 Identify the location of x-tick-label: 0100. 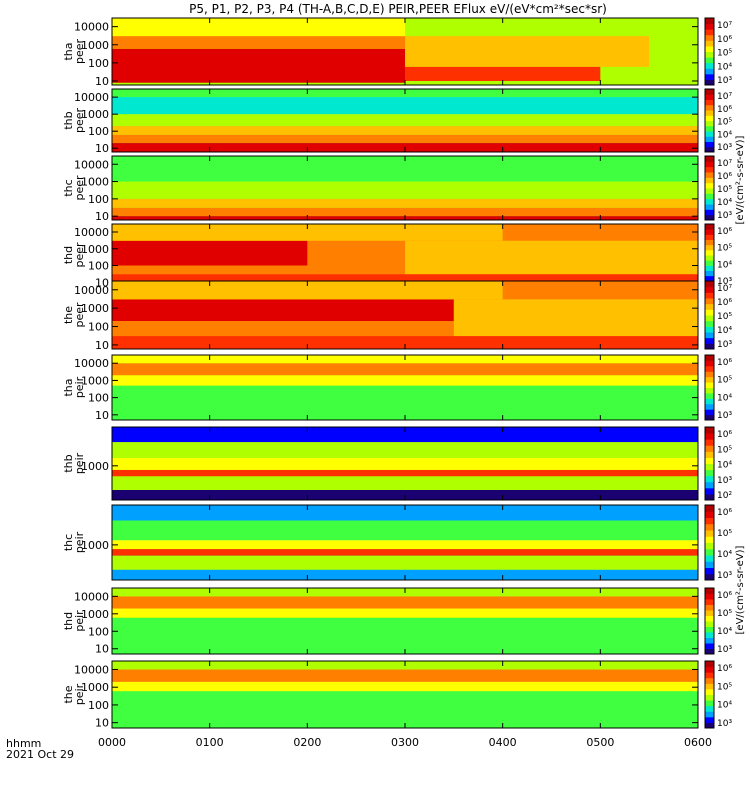
(210, 742).